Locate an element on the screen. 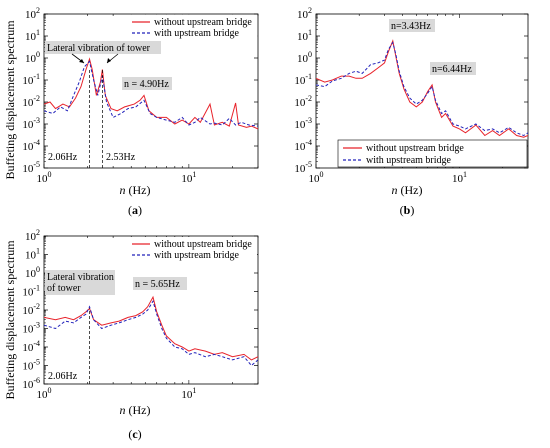 This screenshot has width=550, height=448. peak-box-a is located at coordinates (147, 83).